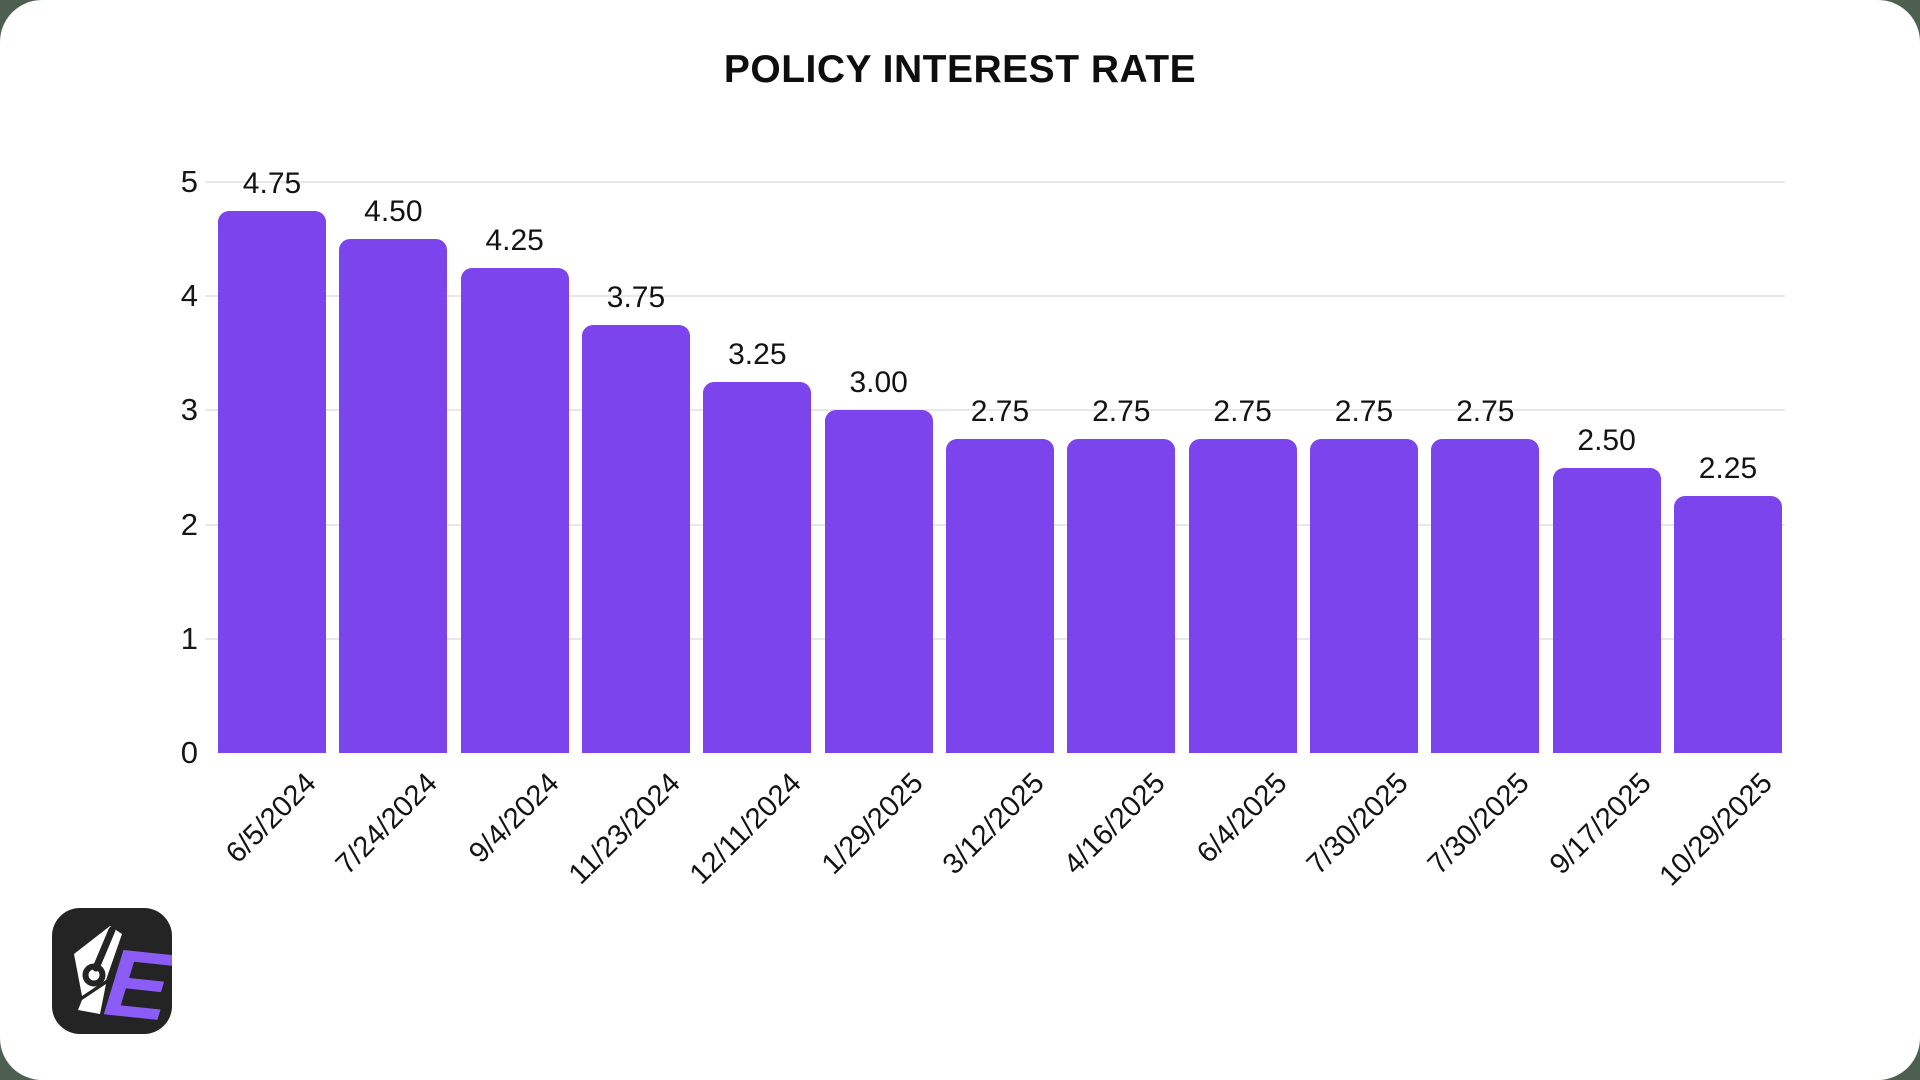  What do you see at coordinates (98, 970) in the screenshot?
I see `gauge-icon` at bounding box center [98, 970].